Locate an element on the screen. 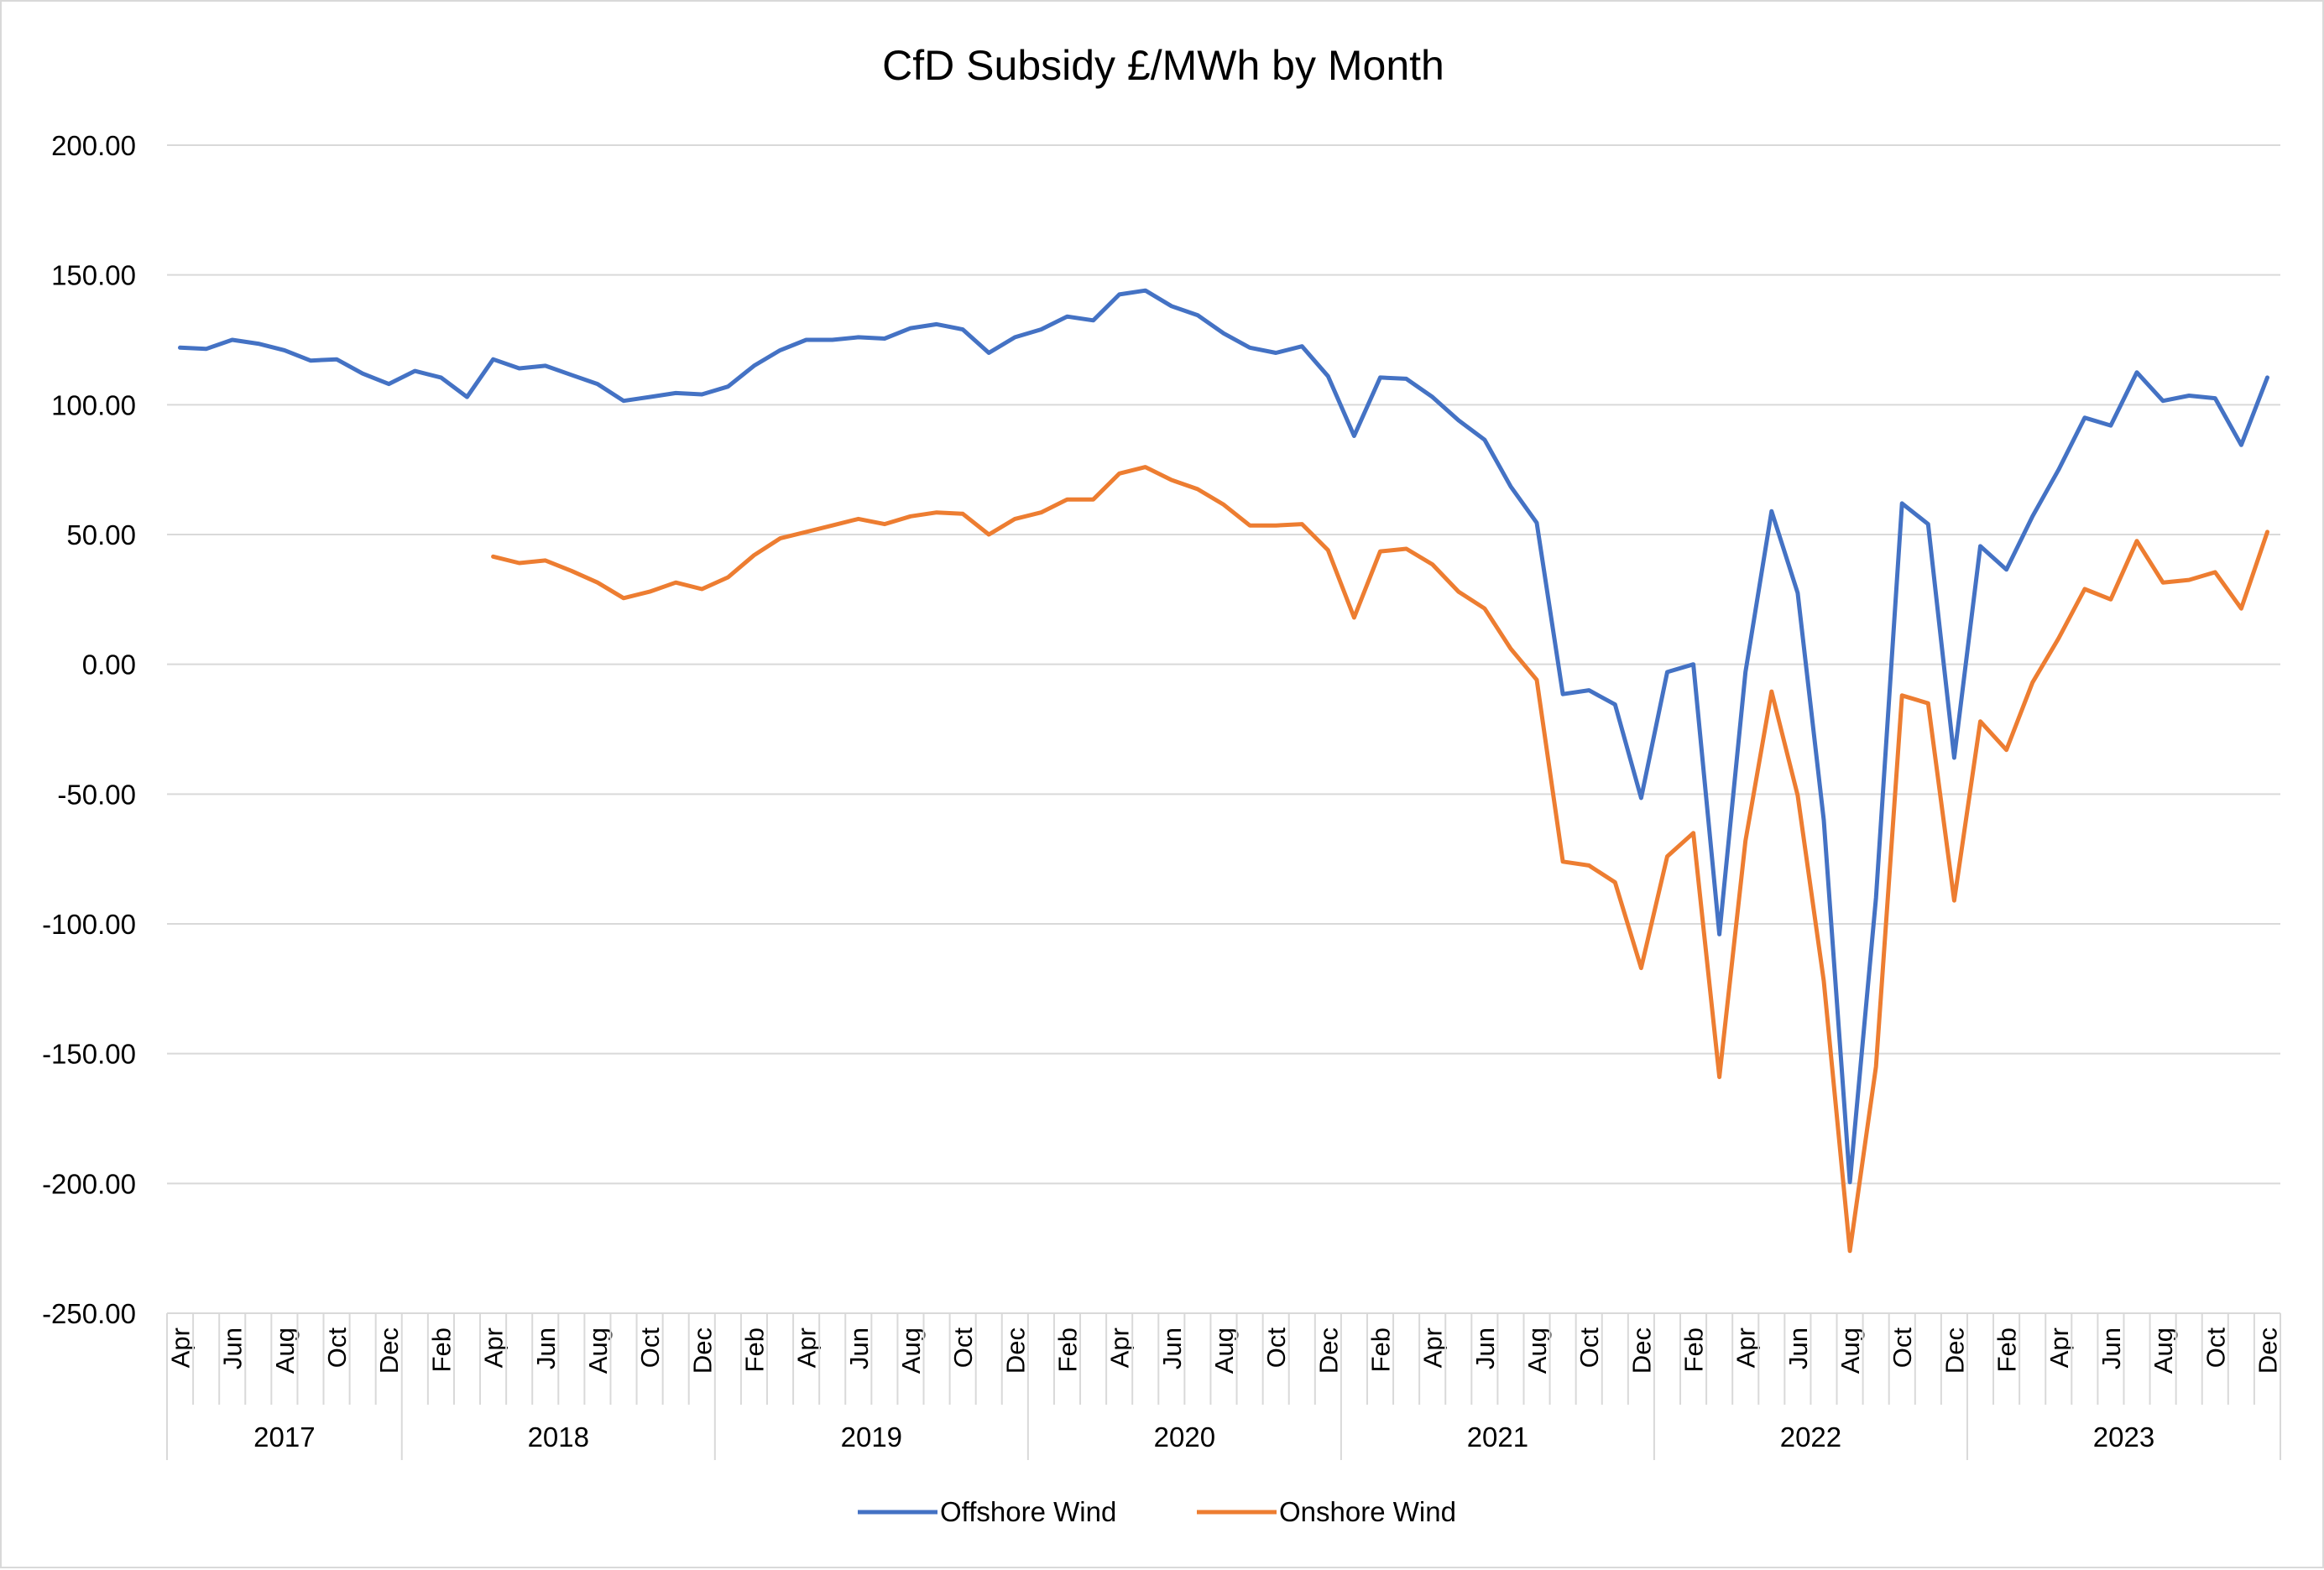 This screenshot has height=1570, width=2324. y-tick-label: 0.00 is located at coordinates (109, 665).